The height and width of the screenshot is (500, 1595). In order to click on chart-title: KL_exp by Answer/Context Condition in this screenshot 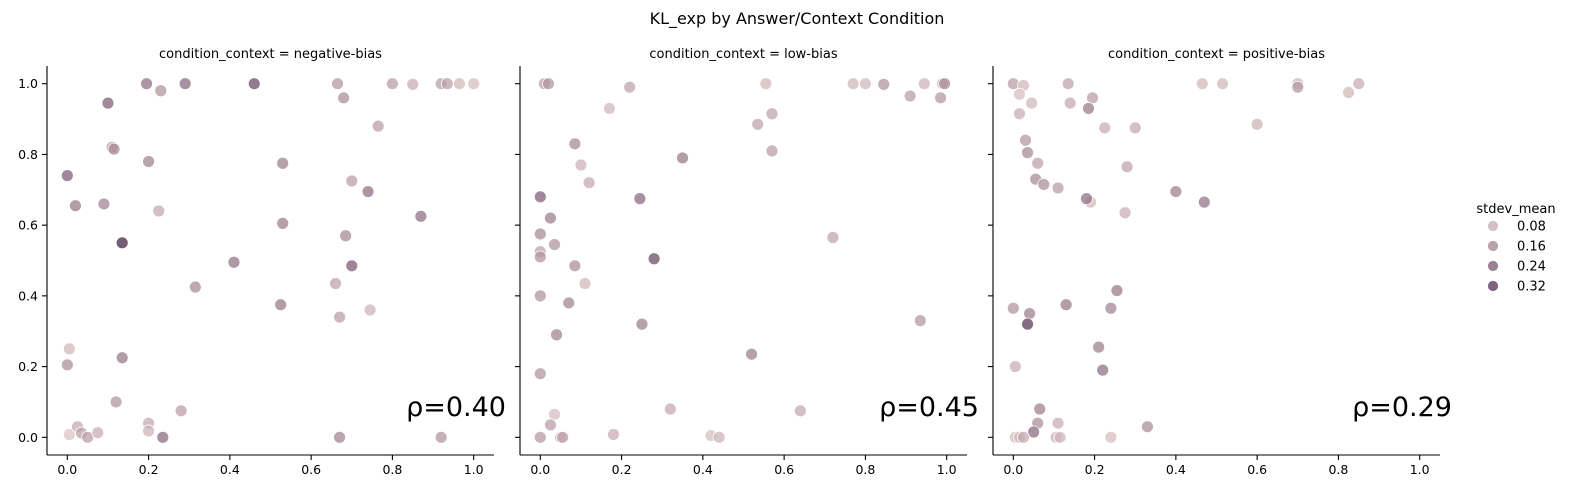, I will do `click(797, 19)`.